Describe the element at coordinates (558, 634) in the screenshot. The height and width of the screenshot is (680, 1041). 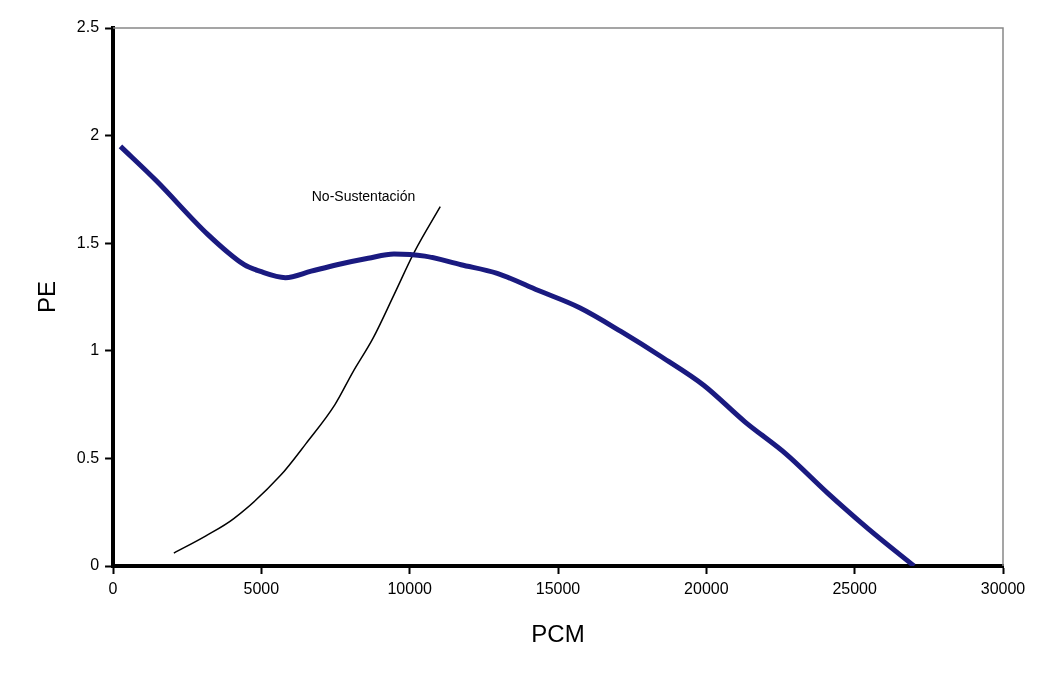
I see `x-axis-title: PCM` at that location.